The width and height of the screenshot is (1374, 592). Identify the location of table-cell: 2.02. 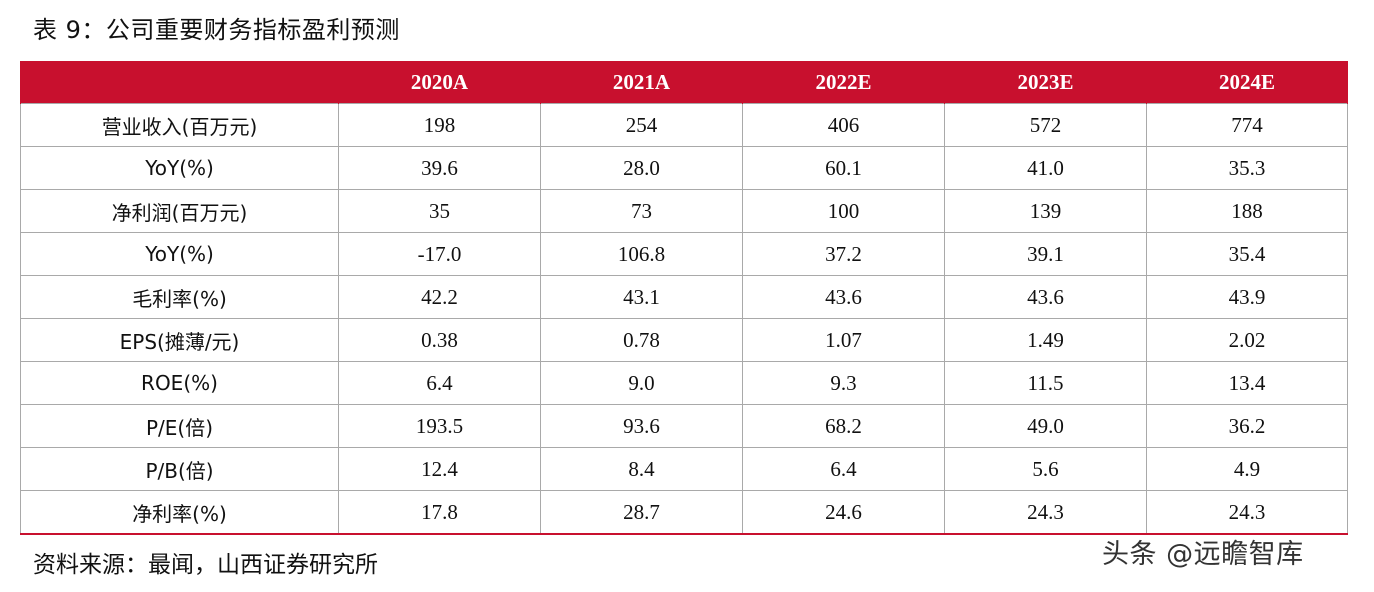
(1247, 340).